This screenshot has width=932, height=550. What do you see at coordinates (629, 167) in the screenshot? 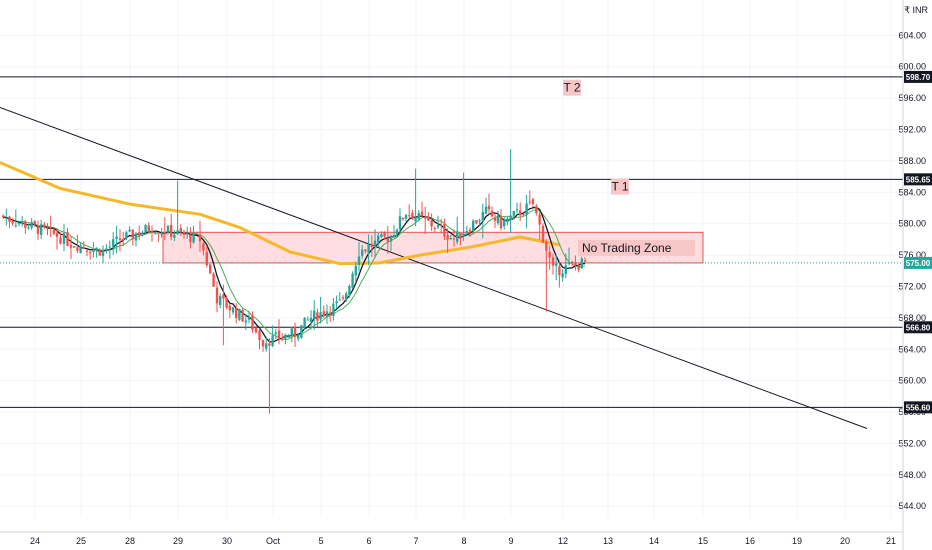
I see `annotations: T 2 T 1 No Trading Zone` at bounding box center [629, 167].